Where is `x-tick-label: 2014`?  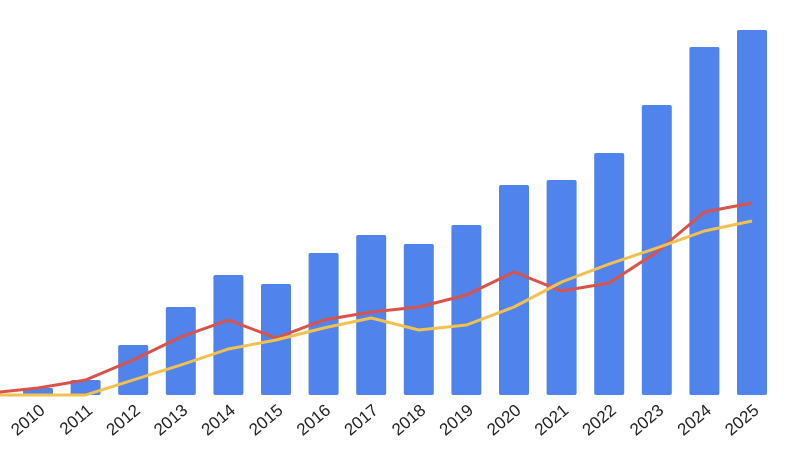 x-tick-label: 2014 is located at coordinates (218, 420).